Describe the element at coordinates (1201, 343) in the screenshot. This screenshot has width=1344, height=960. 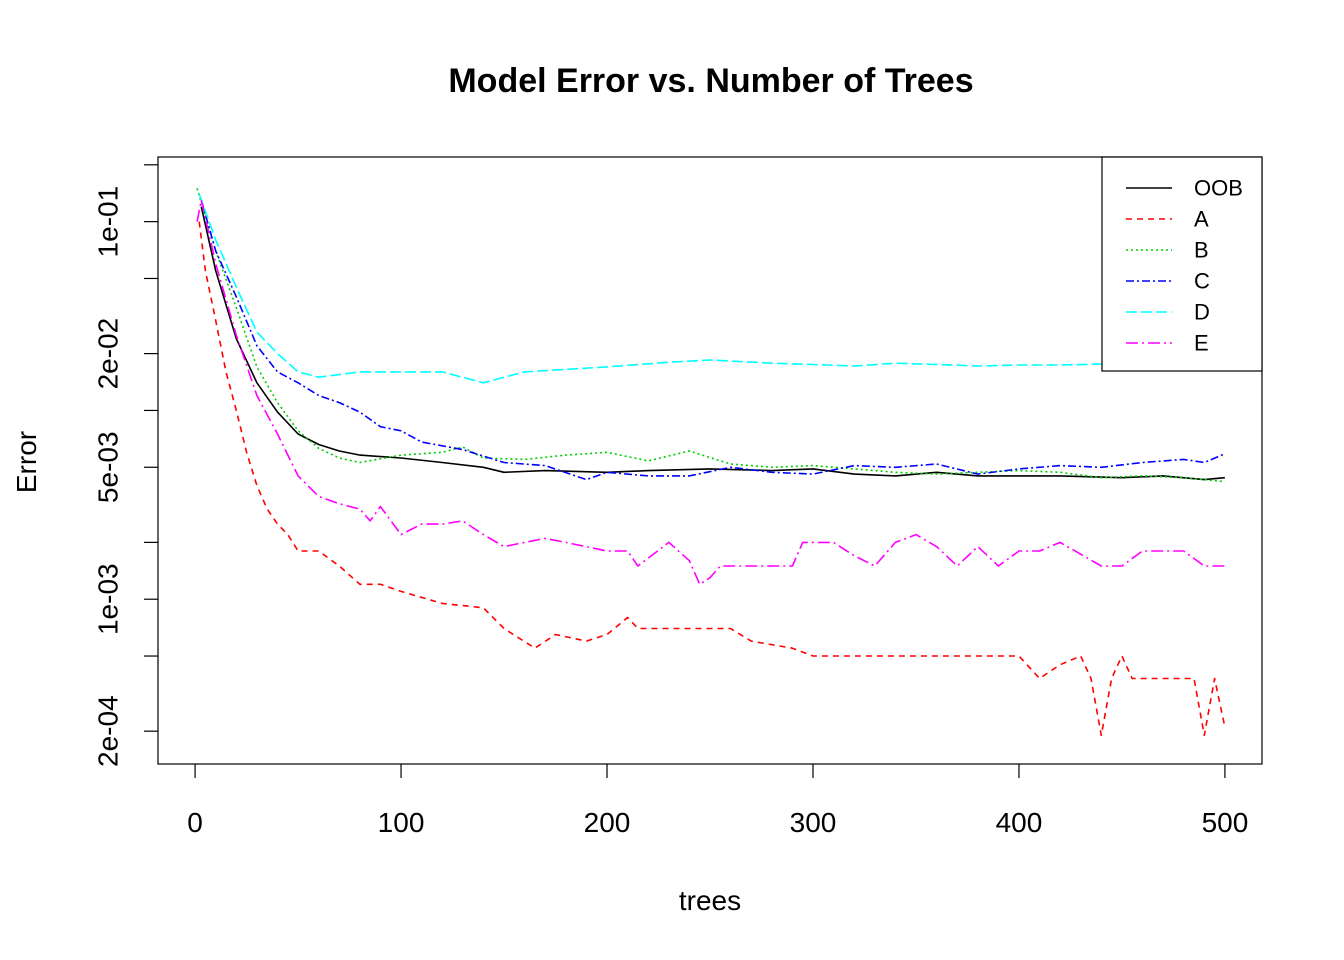
I see `legend-label-e: E` at that location.